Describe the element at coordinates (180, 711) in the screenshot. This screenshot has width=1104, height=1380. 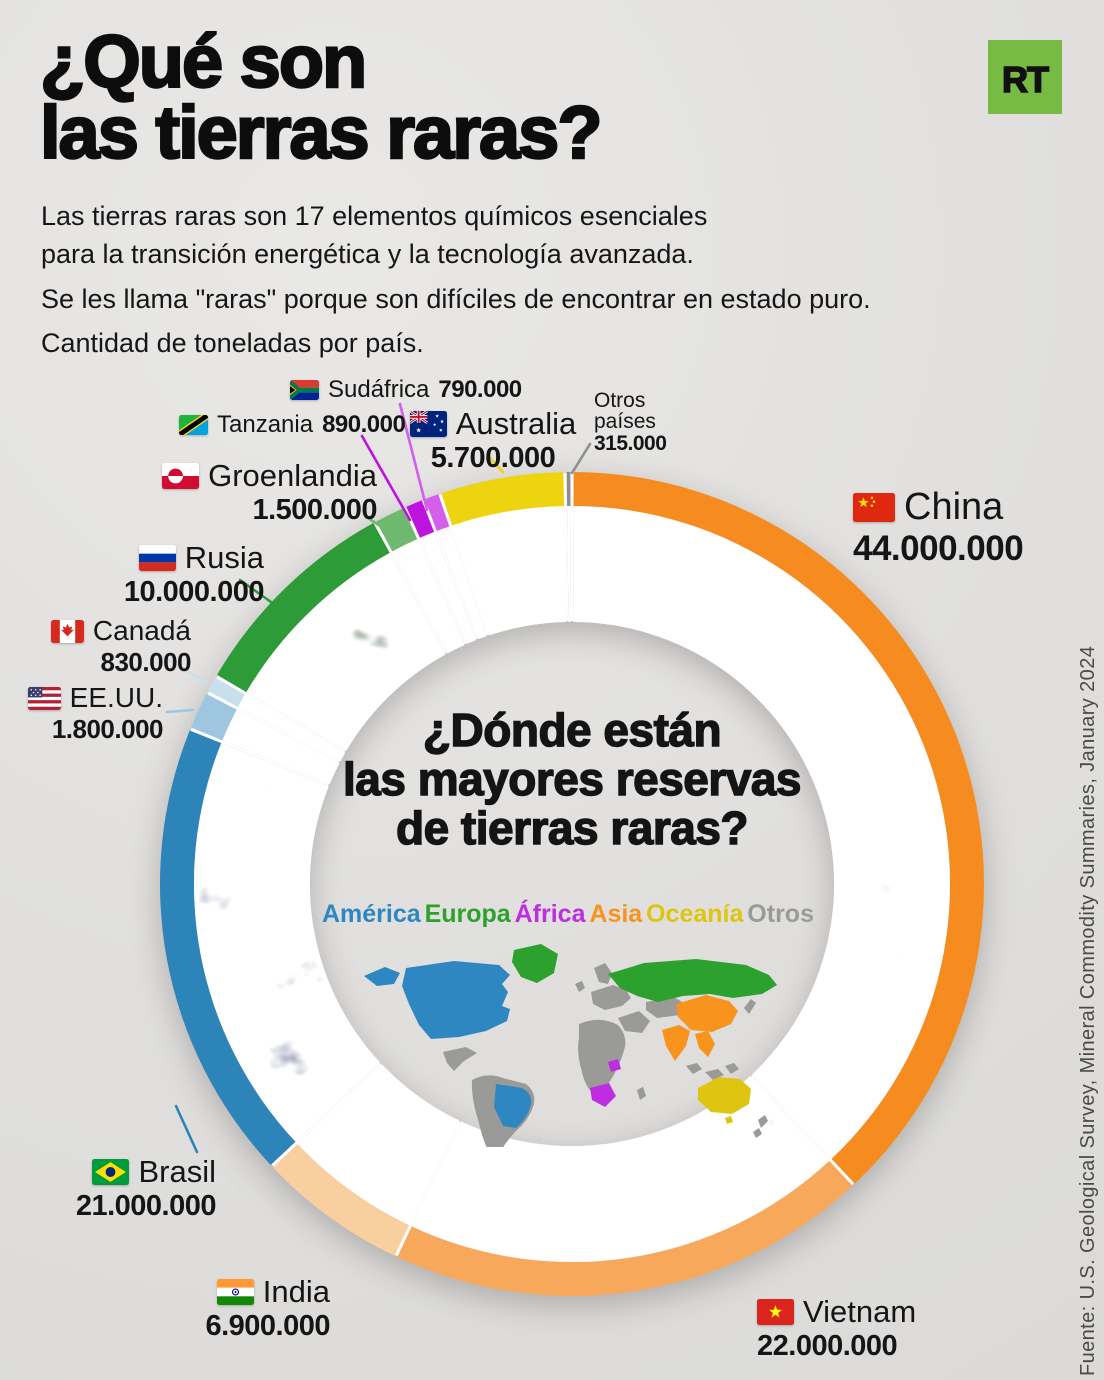
I see `leader-line-eeuu` at that location.